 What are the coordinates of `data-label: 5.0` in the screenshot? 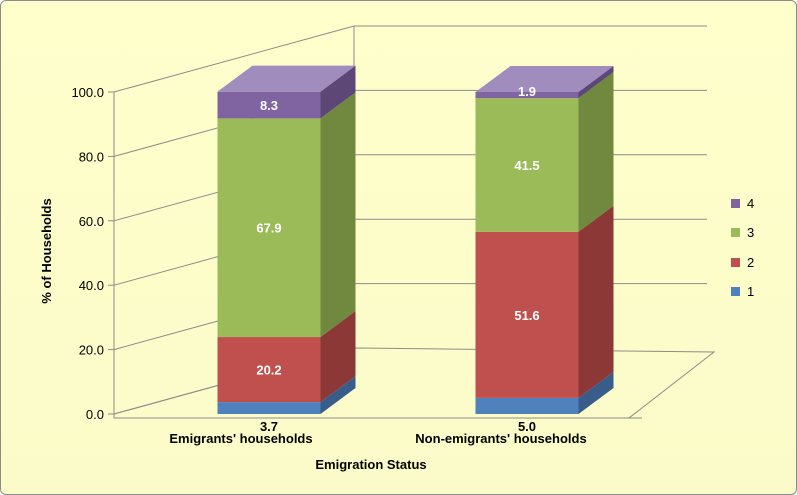 It's located at (527, 426).